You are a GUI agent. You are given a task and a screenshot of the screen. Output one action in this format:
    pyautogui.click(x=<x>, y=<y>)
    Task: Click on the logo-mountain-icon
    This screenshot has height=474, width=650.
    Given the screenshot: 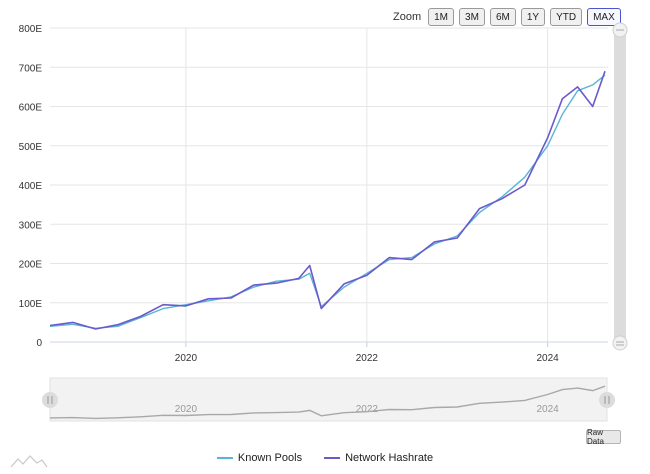 What is the action you would take?
    pyautogui.click(x=29, y=461)
    